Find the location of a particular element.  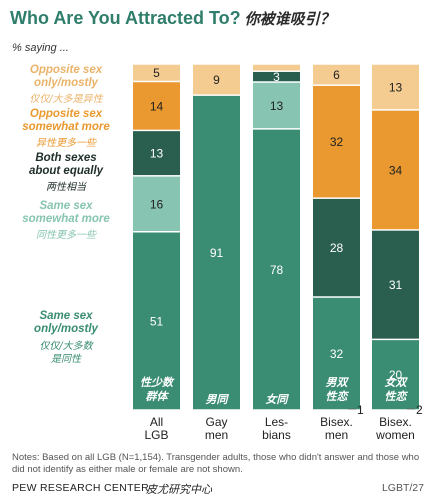

x-tick-label: bians is located at coordinates (276, 435).